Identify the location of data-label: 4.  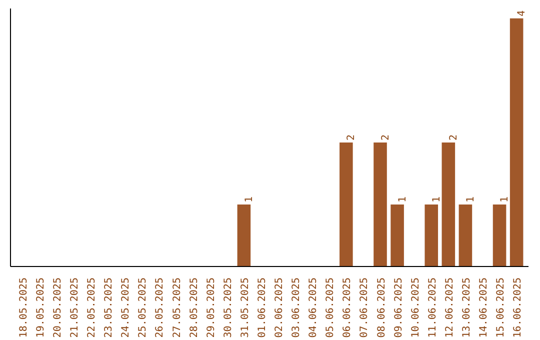
(522, 13).